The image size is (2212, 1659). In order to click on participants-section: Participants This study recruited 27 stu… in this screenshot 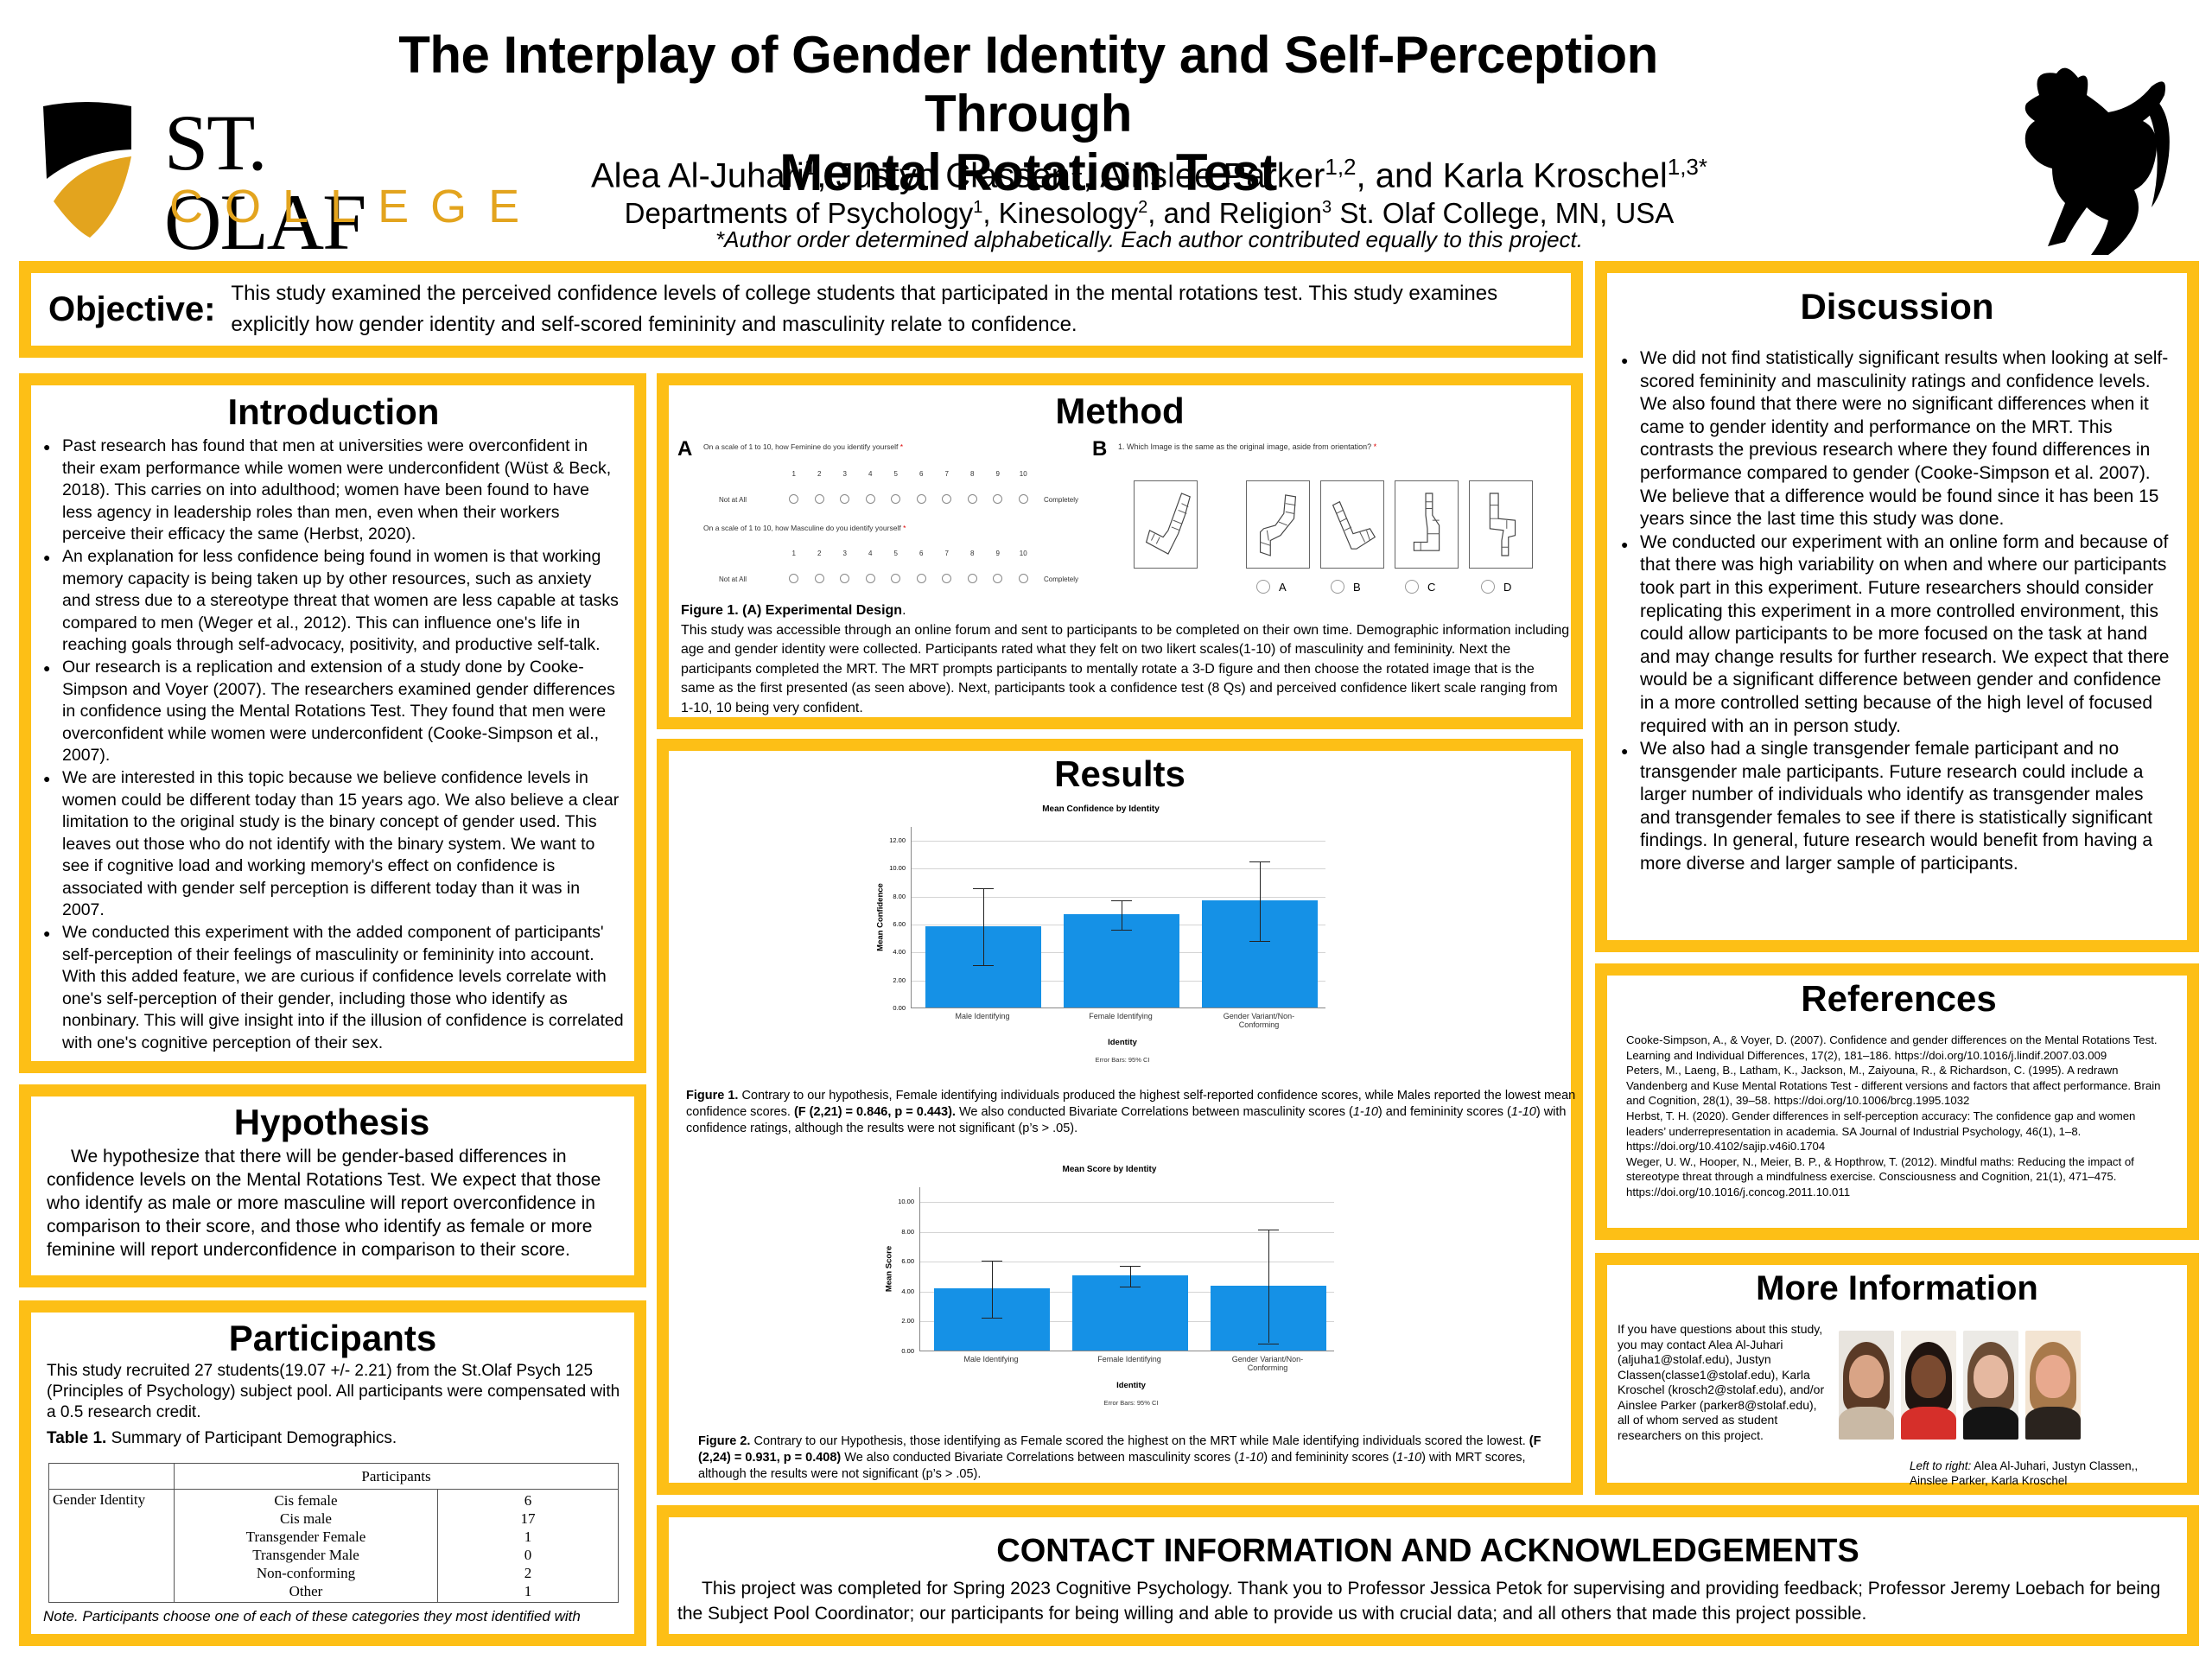, I will do `click(332, 1473)`.